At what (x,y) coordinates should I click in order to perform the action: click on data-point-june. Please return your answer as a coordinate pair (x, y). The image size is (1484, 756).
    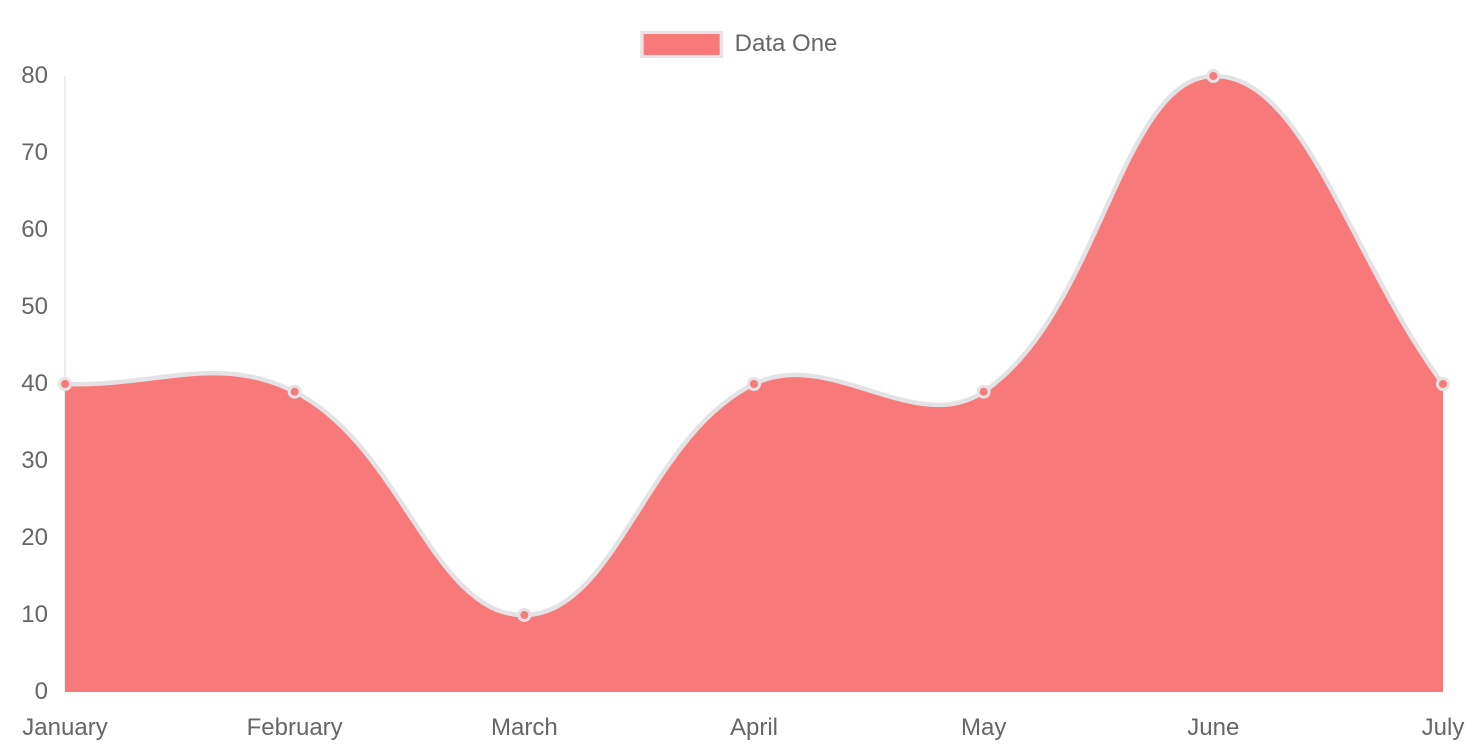
    Looking at the image, I should click on (1213, 76).